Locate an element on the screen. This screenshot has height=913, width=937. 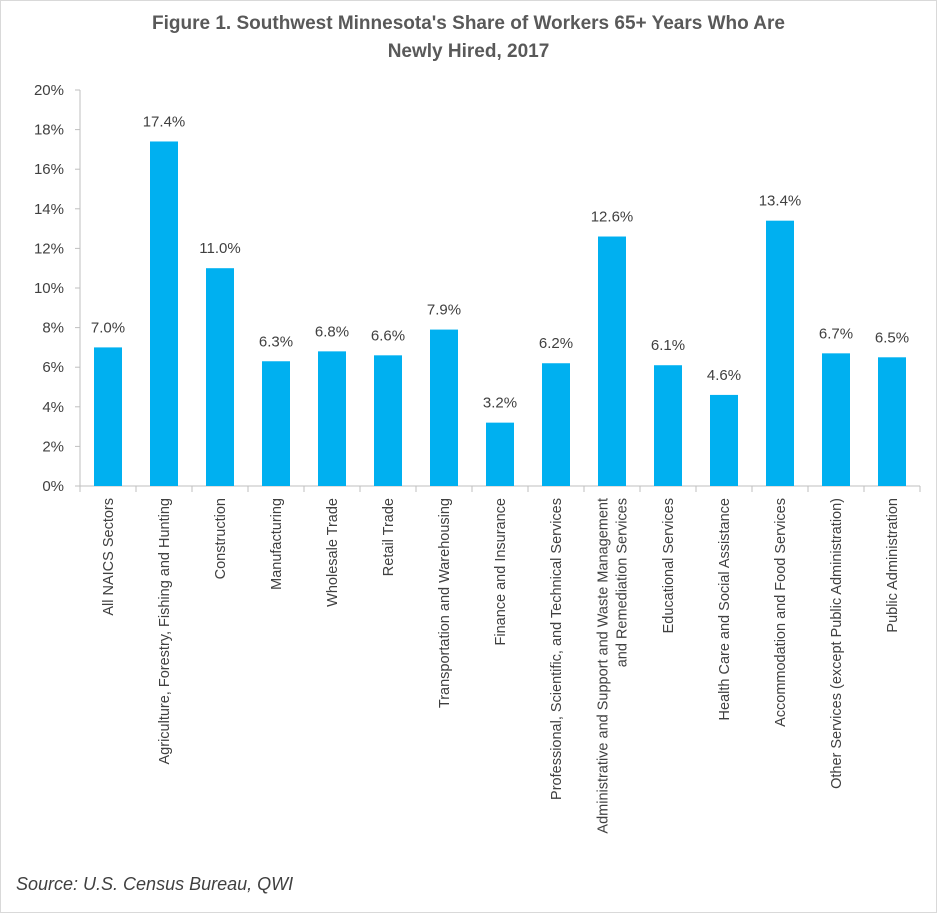
category-label: Construction is located at coordinates (221, 538).